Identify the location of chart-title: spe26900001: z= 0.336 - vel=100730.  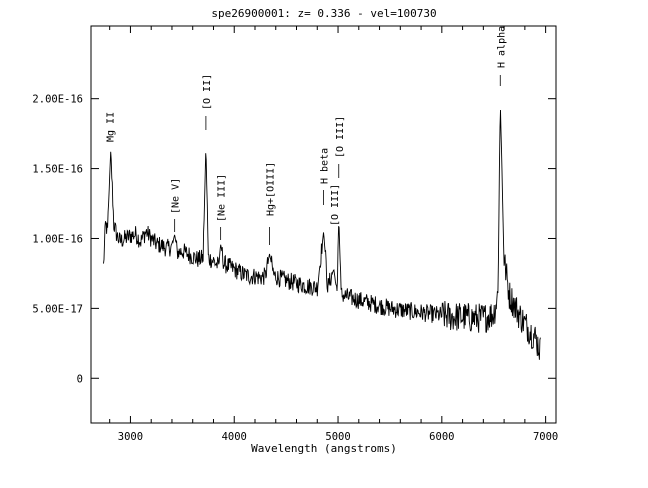
(323, 13).